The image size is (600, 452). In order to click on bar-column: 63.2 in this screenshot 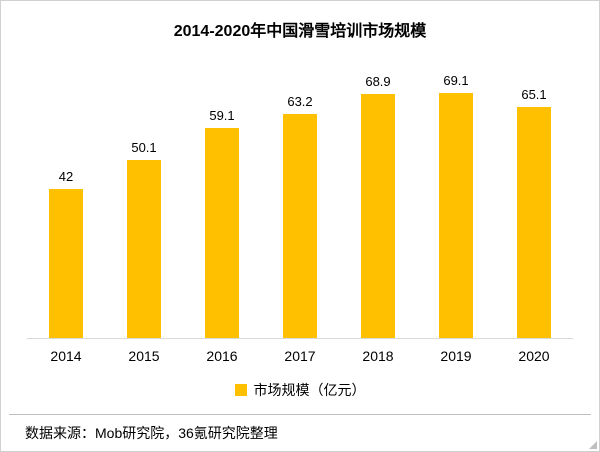, I will do `click(300, 192)`.